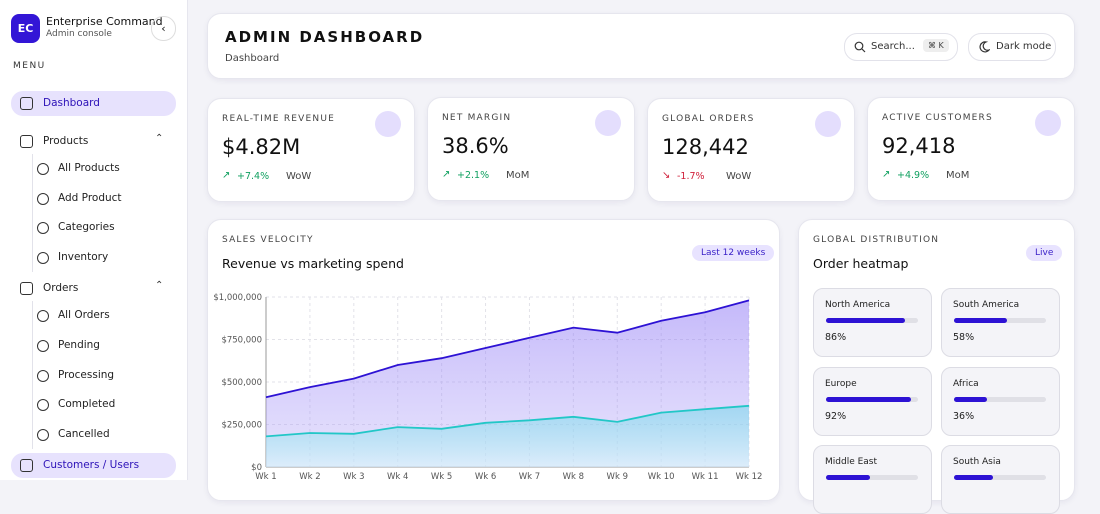  I want to click on region-name: South America, so click(986, 305).